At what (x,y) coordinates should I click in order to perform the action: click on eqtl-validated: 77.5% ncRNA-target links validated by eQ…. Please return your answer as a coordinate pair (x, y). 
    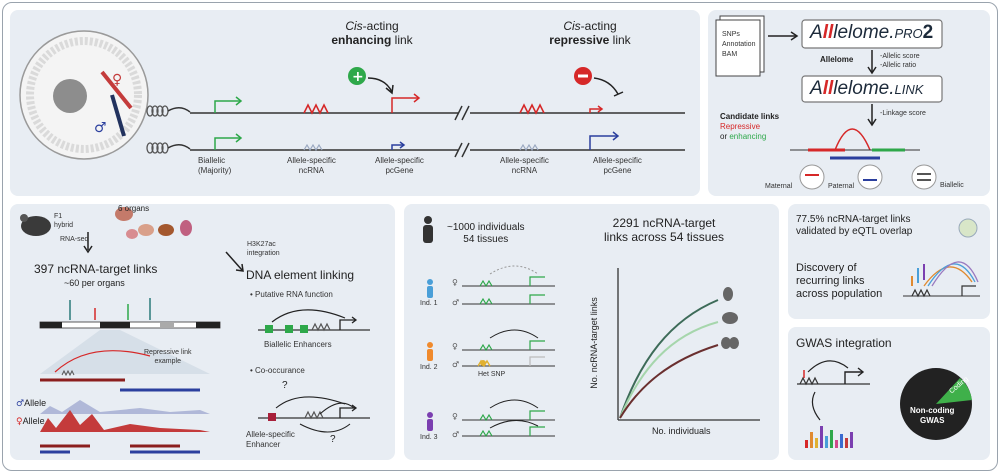
    Looking at the image, I should click on (854, 225).